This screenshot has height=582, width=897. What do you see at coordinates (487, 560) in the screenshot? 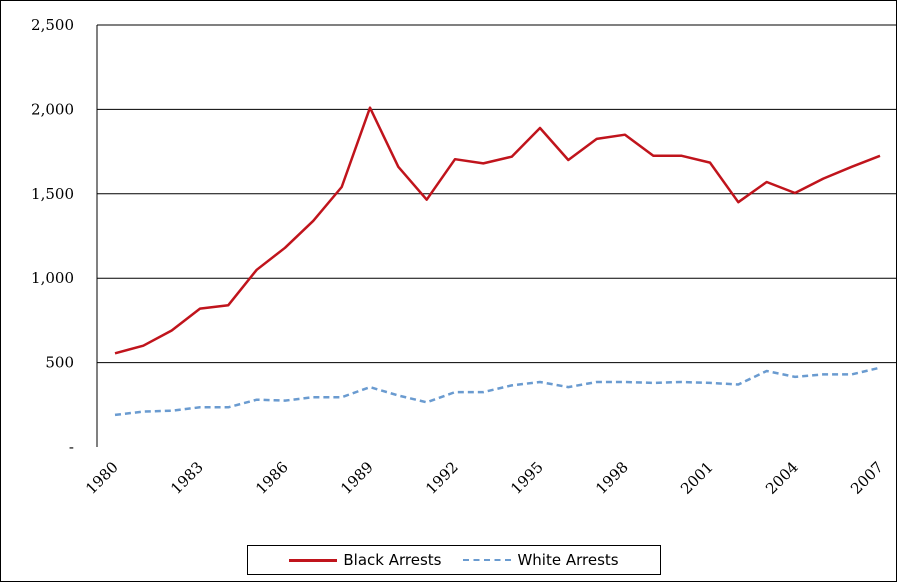
I see `legend-swatch-white` at bounding box center [487, 560].